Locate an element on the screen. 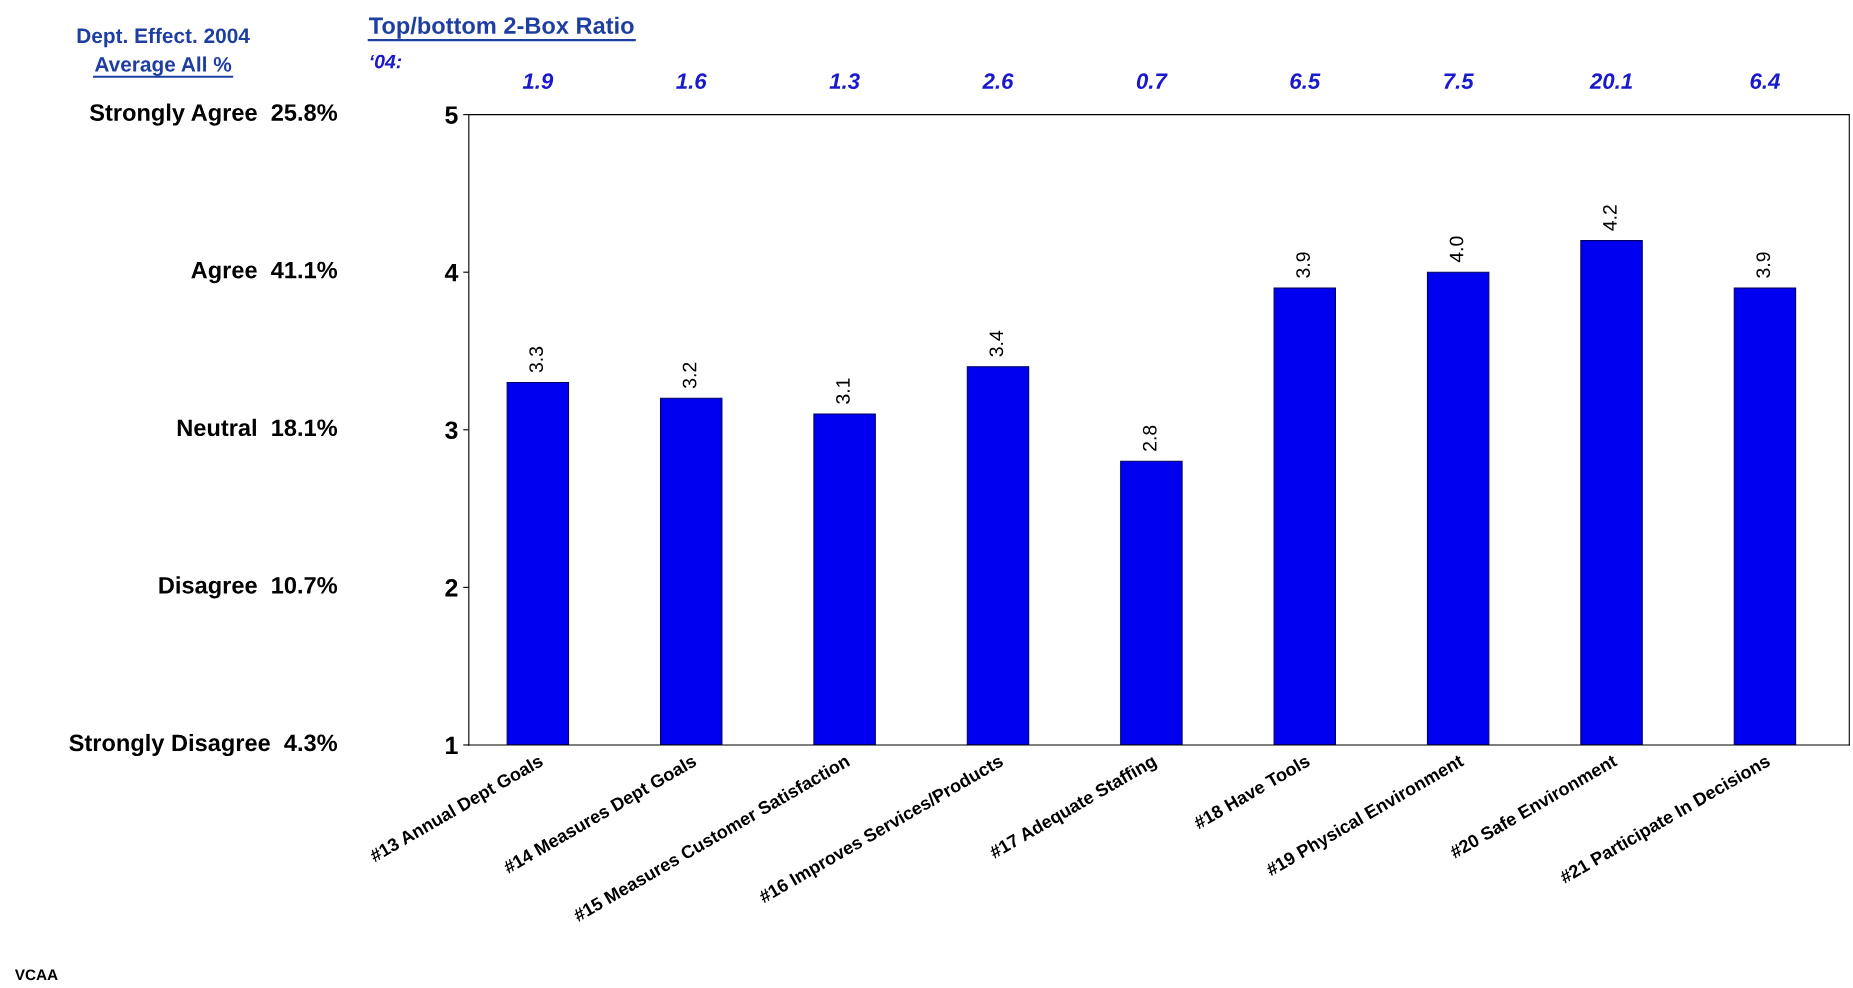 Image resolution: width=1853 pixels, height=988 pixels. text: 1.3 is located at coordinates (844, 81).